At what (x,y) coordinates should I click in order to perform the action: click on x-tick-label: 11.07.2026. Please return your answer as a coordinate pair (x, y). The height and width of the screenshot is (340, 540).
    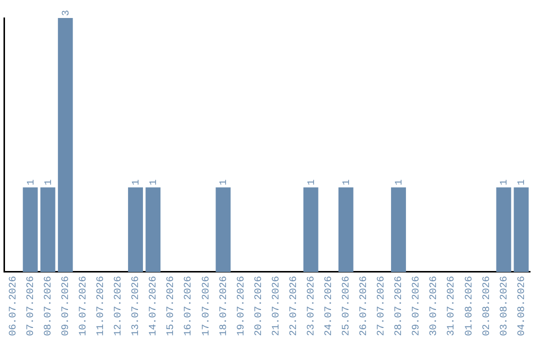
    Looking at the image, I should click on (102, 306).